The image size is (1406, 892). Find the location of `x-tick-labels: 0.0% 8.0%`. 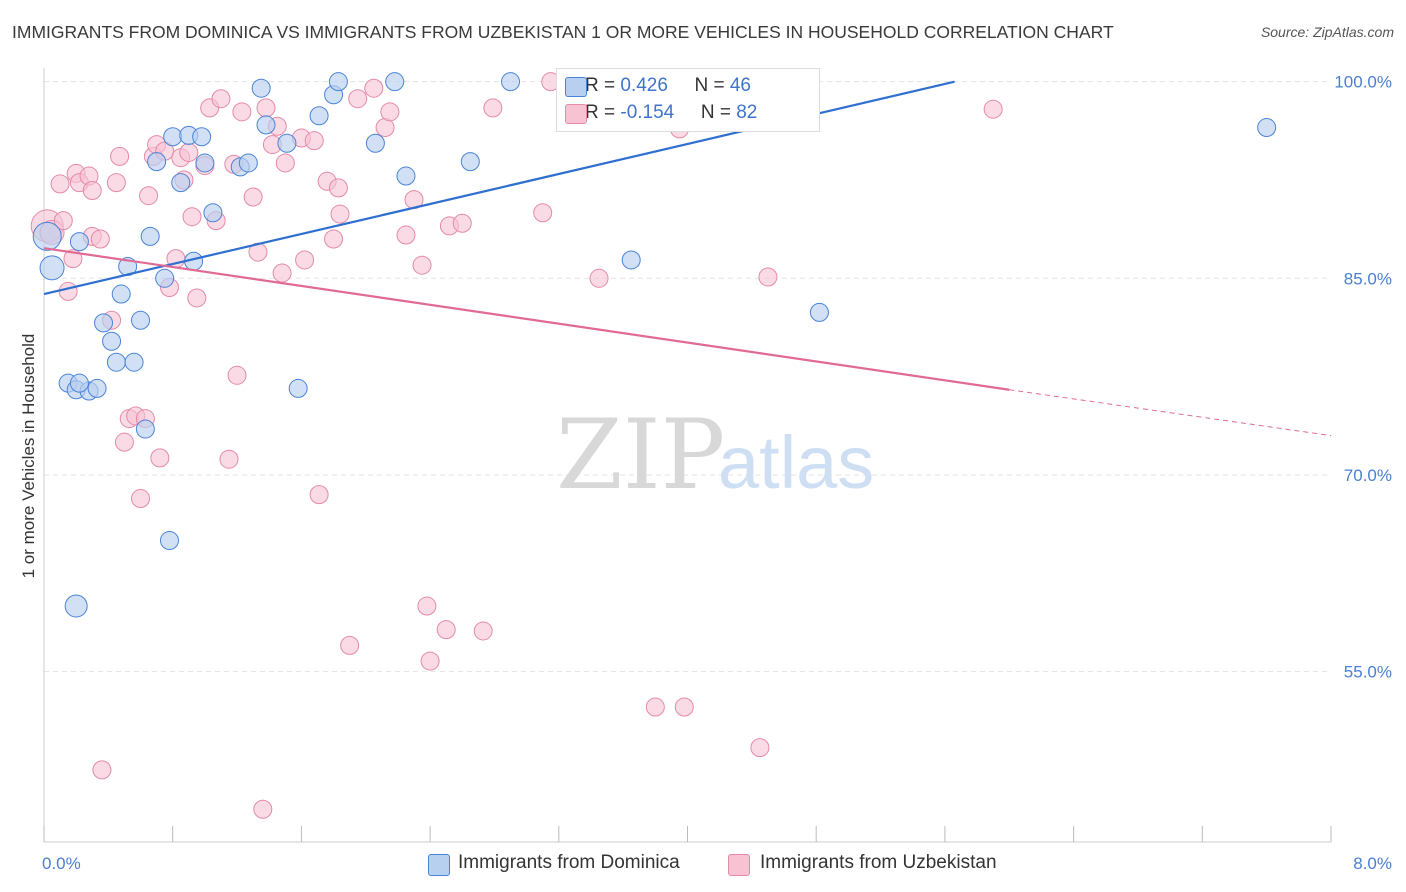

x-tick-labels: 0.0% 8.0% is located at coordinates (717, 863).